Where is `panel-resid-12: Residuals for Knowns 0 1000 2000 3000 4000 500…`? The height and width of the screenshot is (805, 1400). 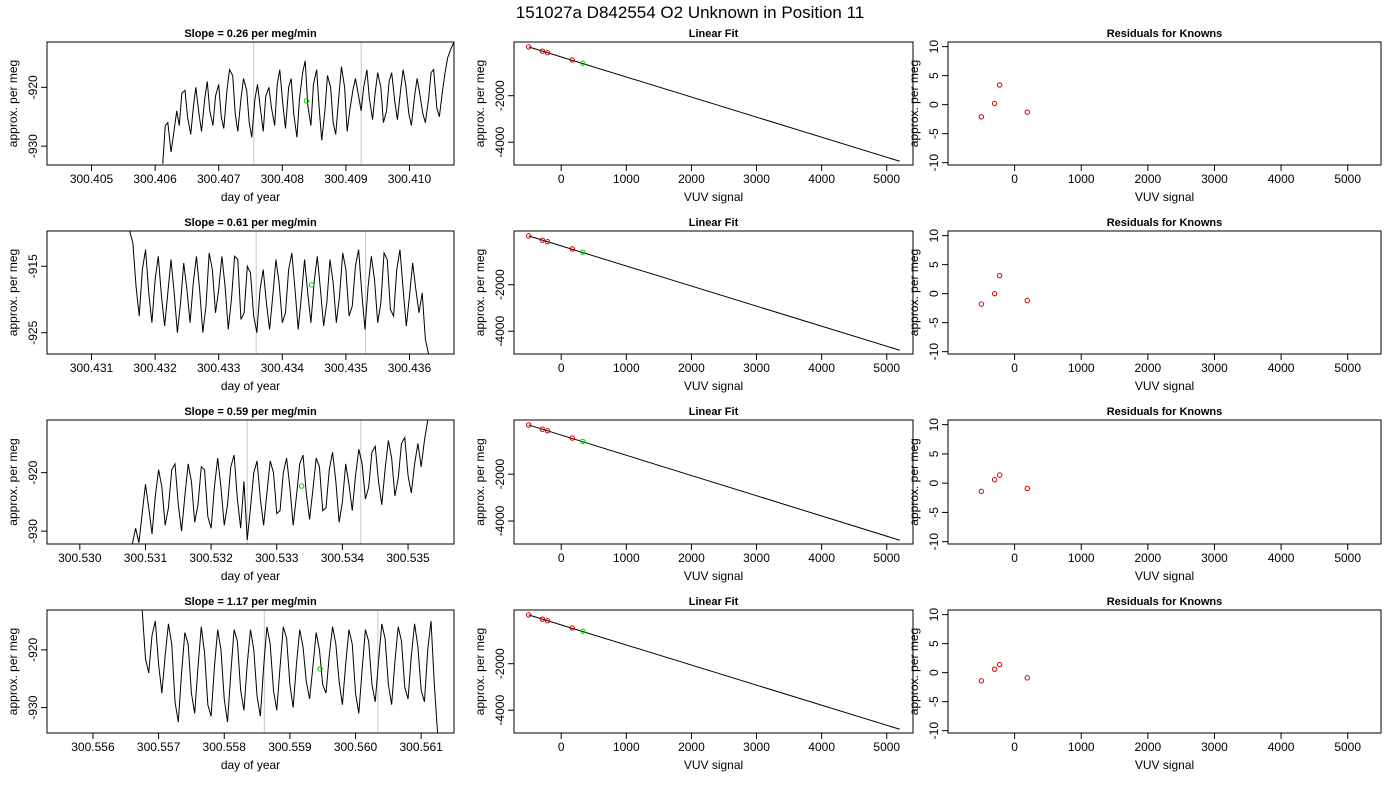
panel-resid-12: Residuals for Knowns 0 1000 2000 3000 4000 500… is located at coordinates (1144, 684).